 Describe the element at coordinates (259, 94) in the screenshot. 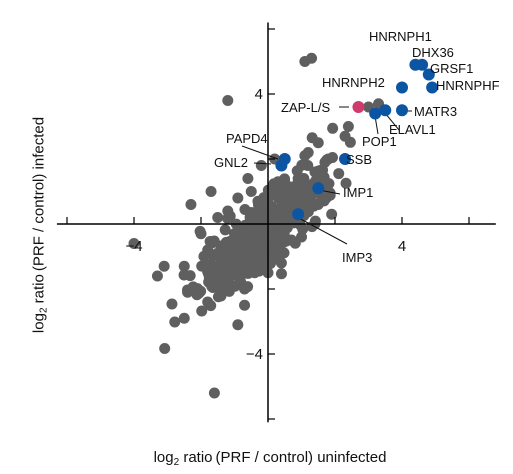

I see `y-tick-label: 4` at that location.